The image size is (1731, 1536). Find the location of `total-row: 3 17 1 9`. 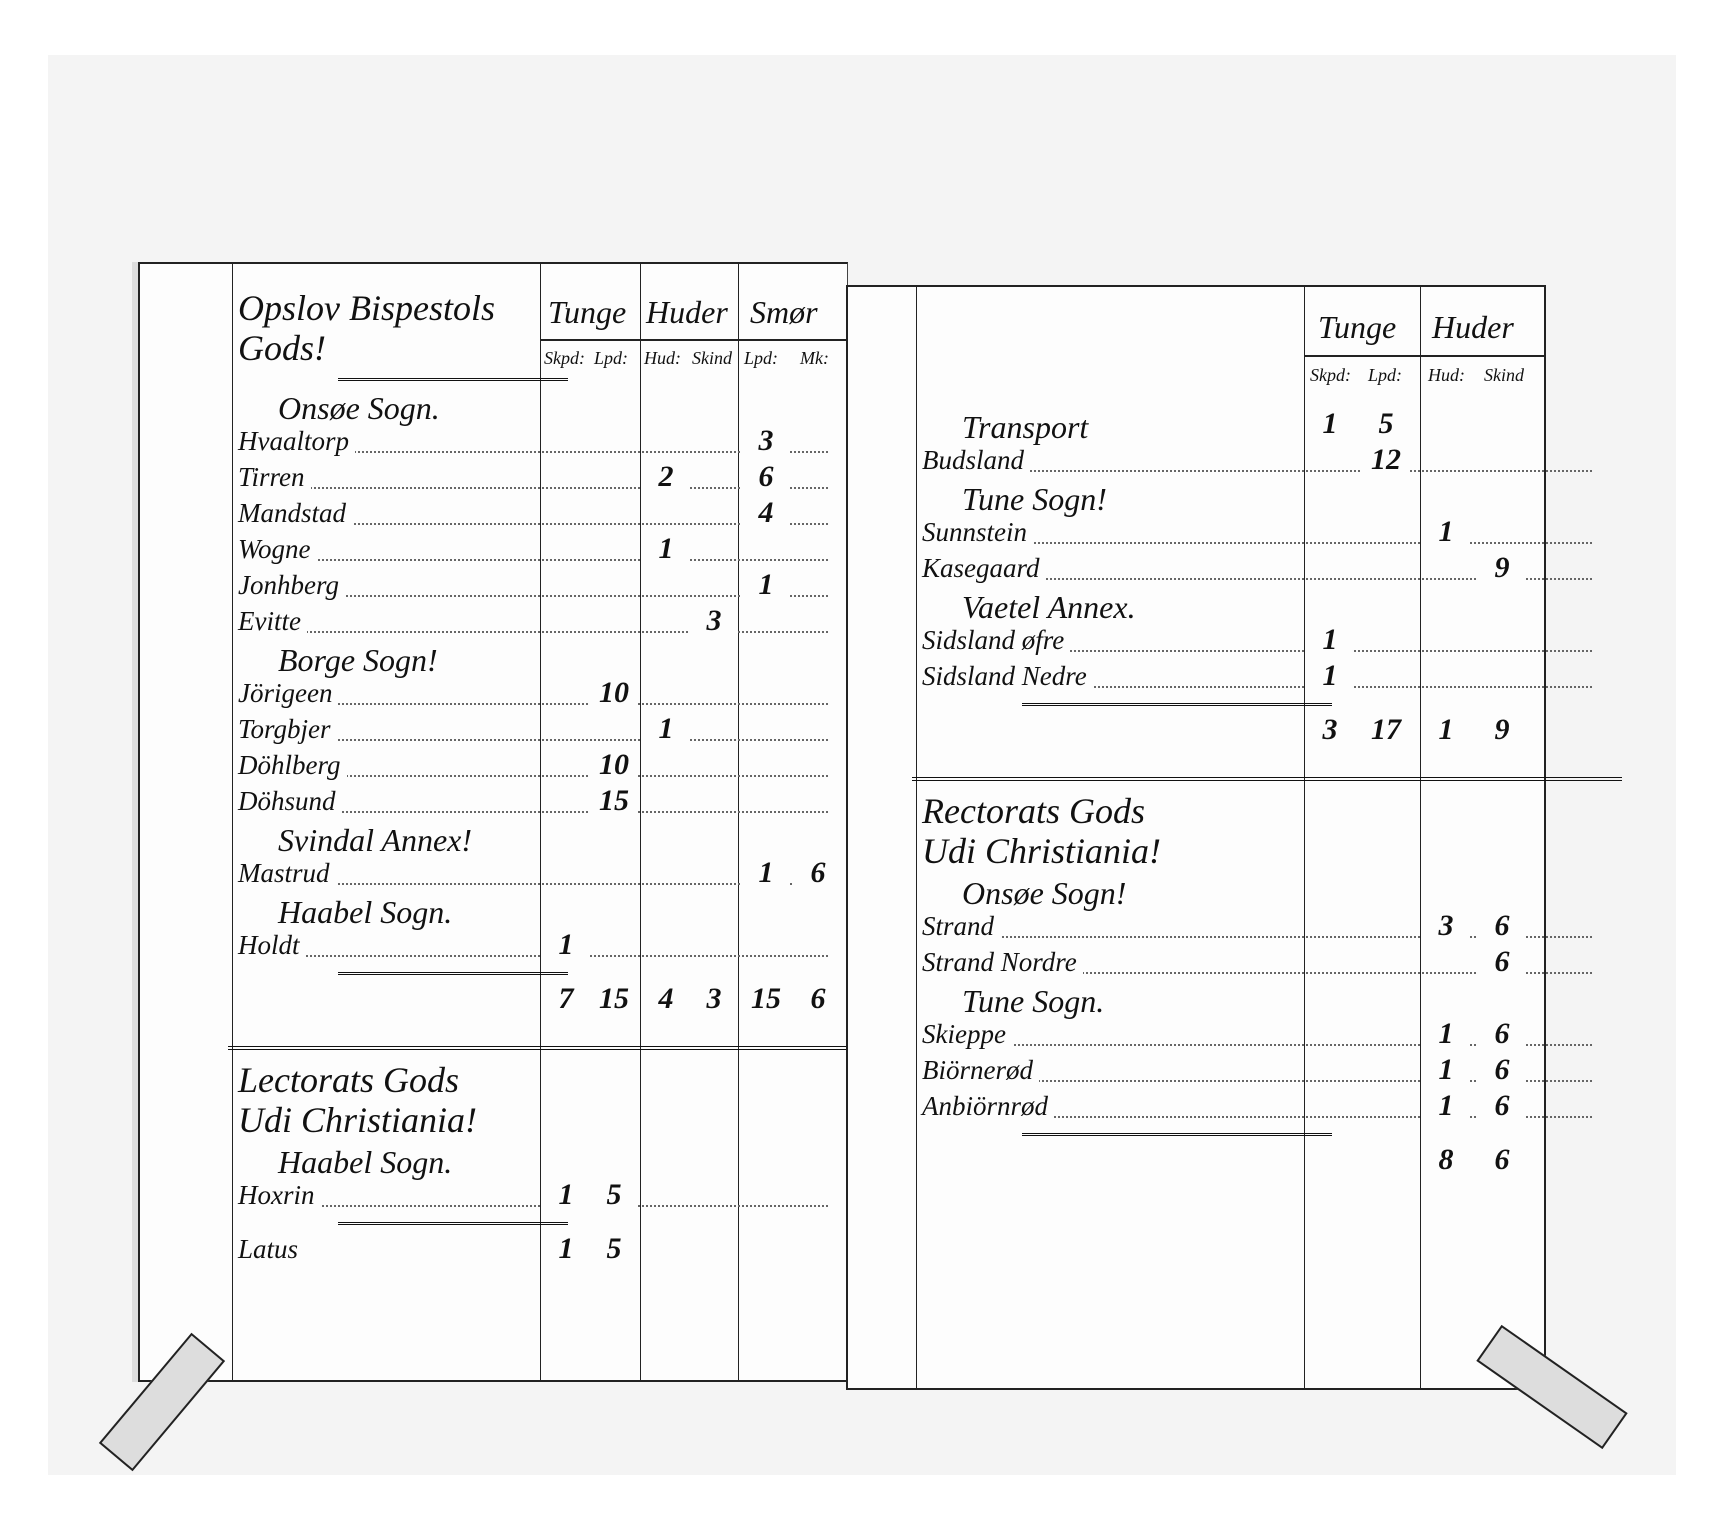

total-row: 3 17 1 9 is located at coordinates (1224, 741).